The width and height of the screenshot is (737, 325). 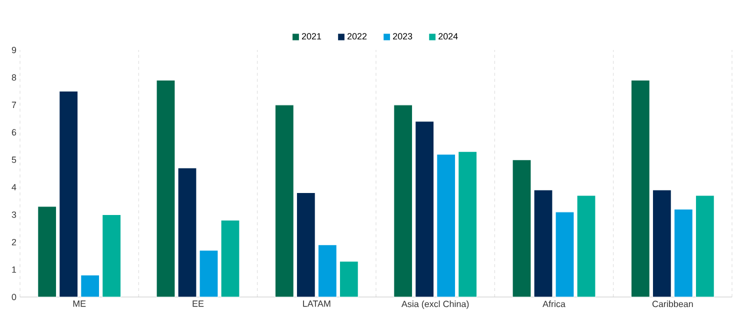 I want to click on legend-label: 2021, so click(x=312, y=36).